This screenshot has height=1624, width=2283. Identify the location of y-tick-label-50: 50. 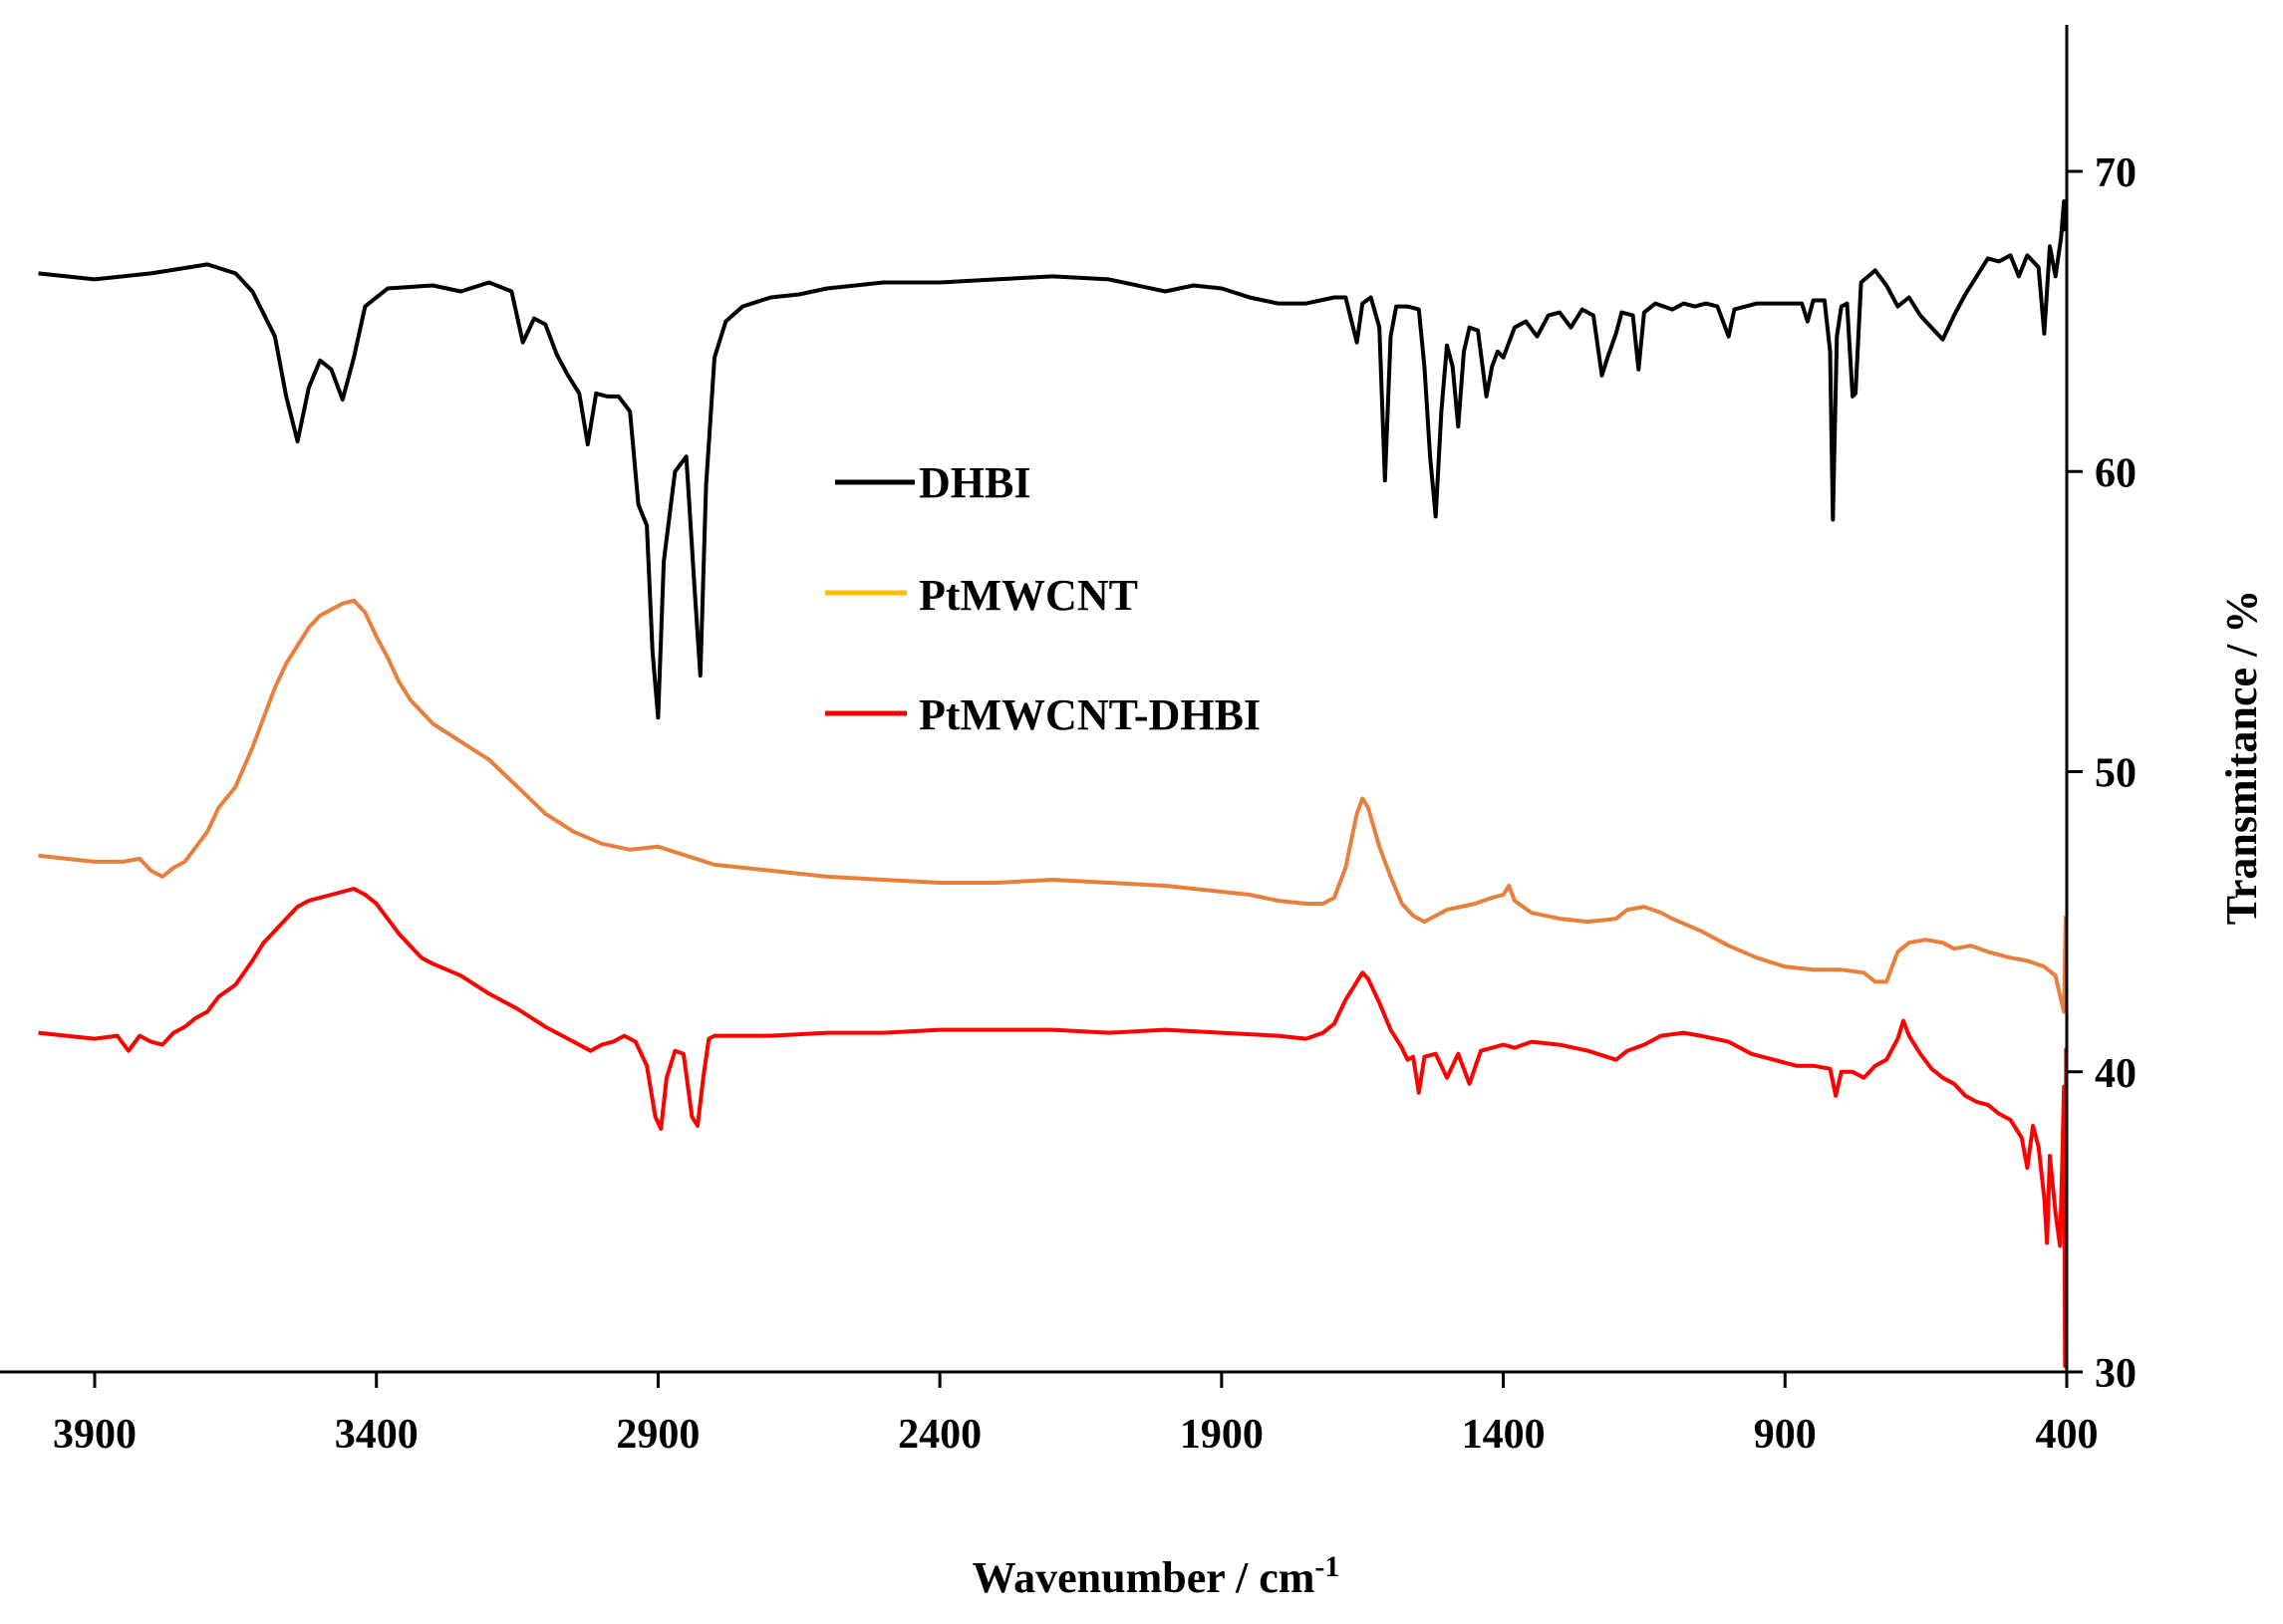
(2116, 774).